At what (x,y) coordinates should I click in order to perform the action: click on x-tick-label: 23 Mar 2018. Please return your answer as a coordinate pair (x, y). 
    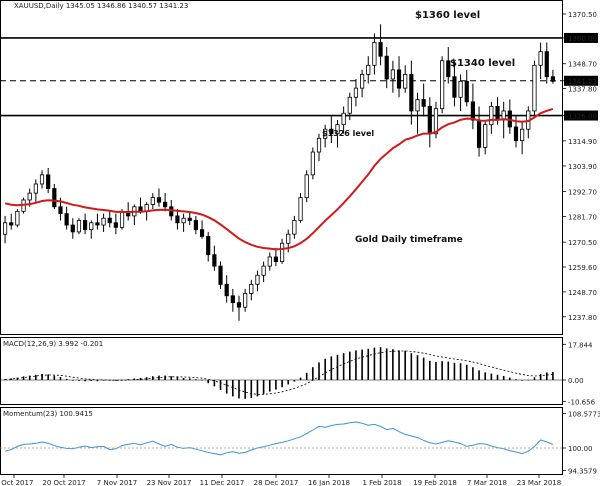
    Looking at the image, I should click on (539, 482).